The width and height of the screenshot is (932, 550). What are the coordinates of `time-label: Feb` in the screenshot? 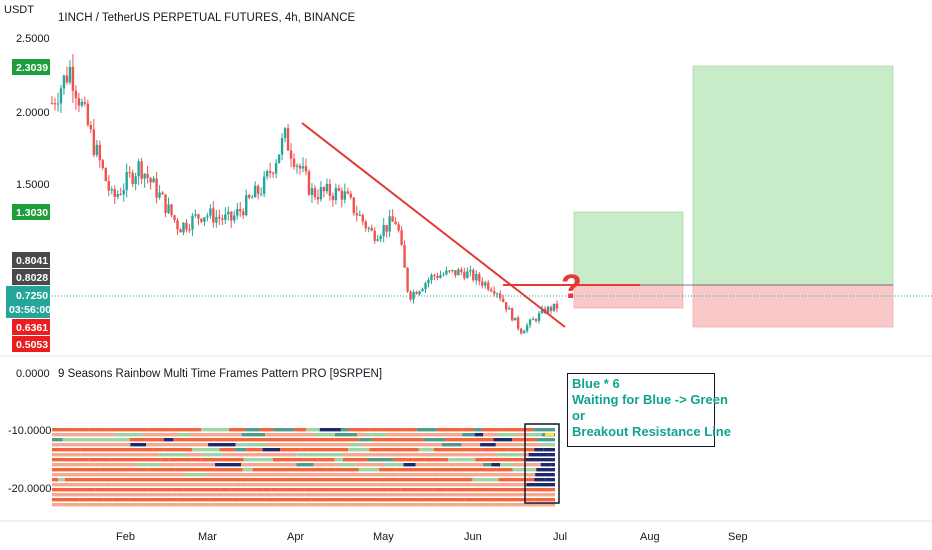 It's located at (125, 537).